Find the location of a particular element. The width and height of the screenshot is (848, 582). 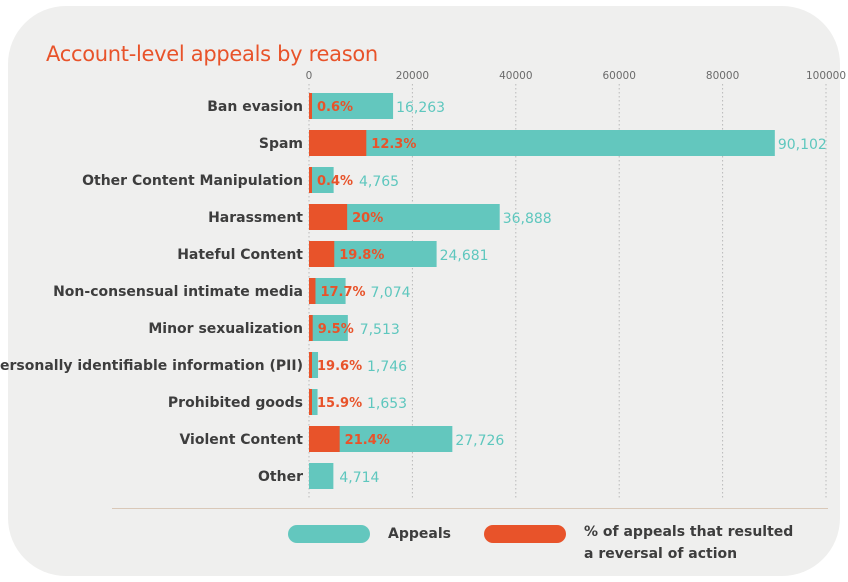

legend-swatch-reversal is located at coordinates (525, 534).